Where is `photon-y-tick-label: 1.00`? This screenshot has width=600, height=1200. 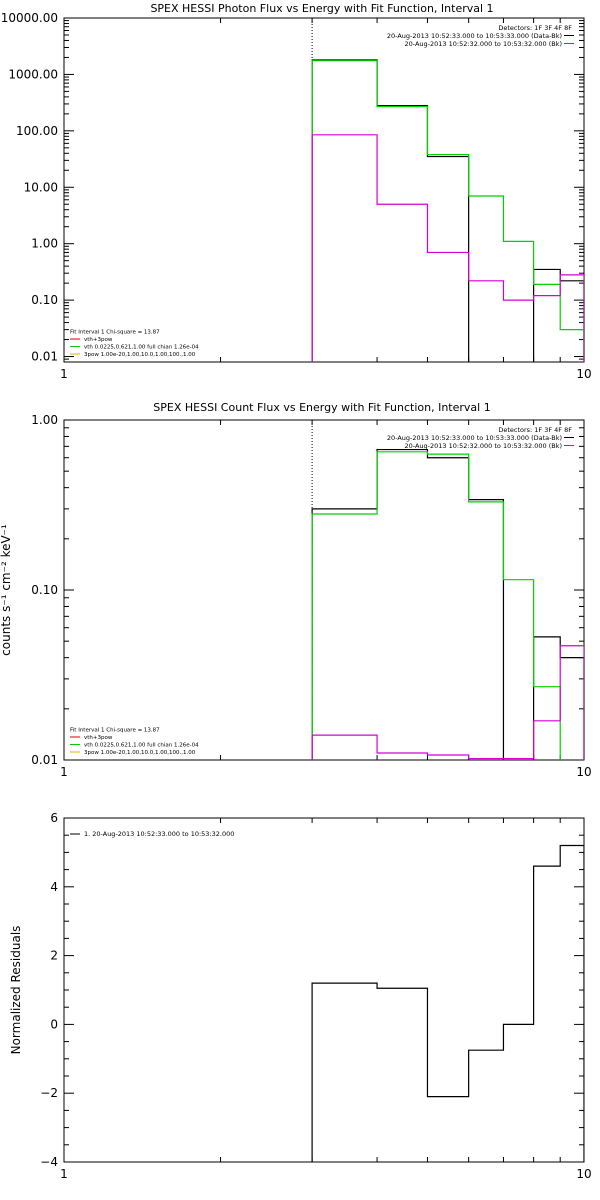 photon-y-tick-label: 1.00 is located at coordinates (44, 244).